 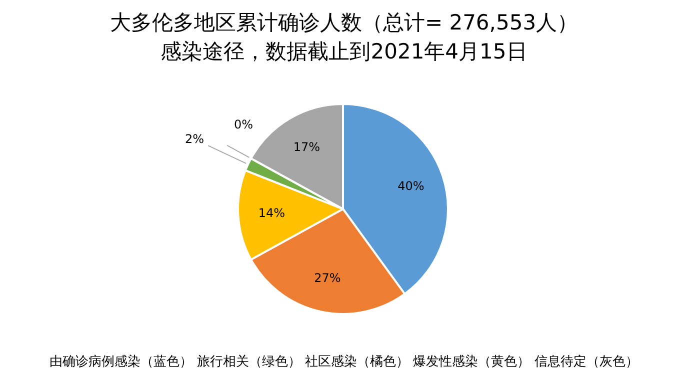 What do you see at coordinates (344, 22) in the screenshot?
I see `chart-title: 大多伦多地区累计确诊人数（总计= 276,553人）` at bounding box center [344, 22].